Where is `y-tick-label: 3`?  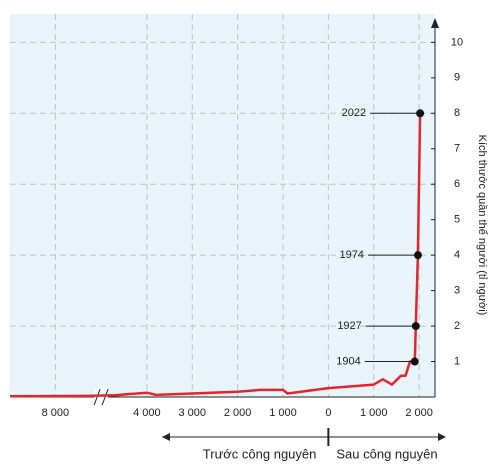
y-tick-label: 3 is located at coordinates (457, 291).